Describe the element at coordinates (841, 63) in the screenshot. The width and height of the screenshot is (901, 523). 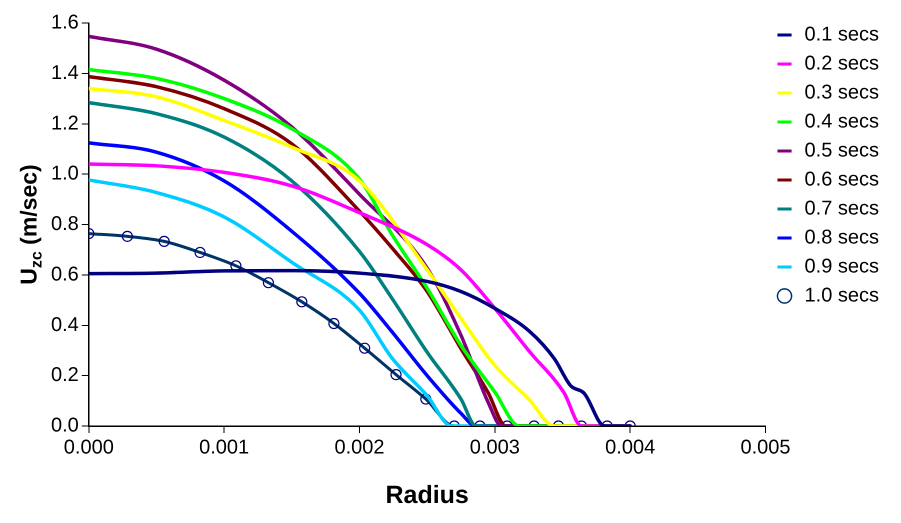
I see `legend-label: 0.2 secs` at that location.